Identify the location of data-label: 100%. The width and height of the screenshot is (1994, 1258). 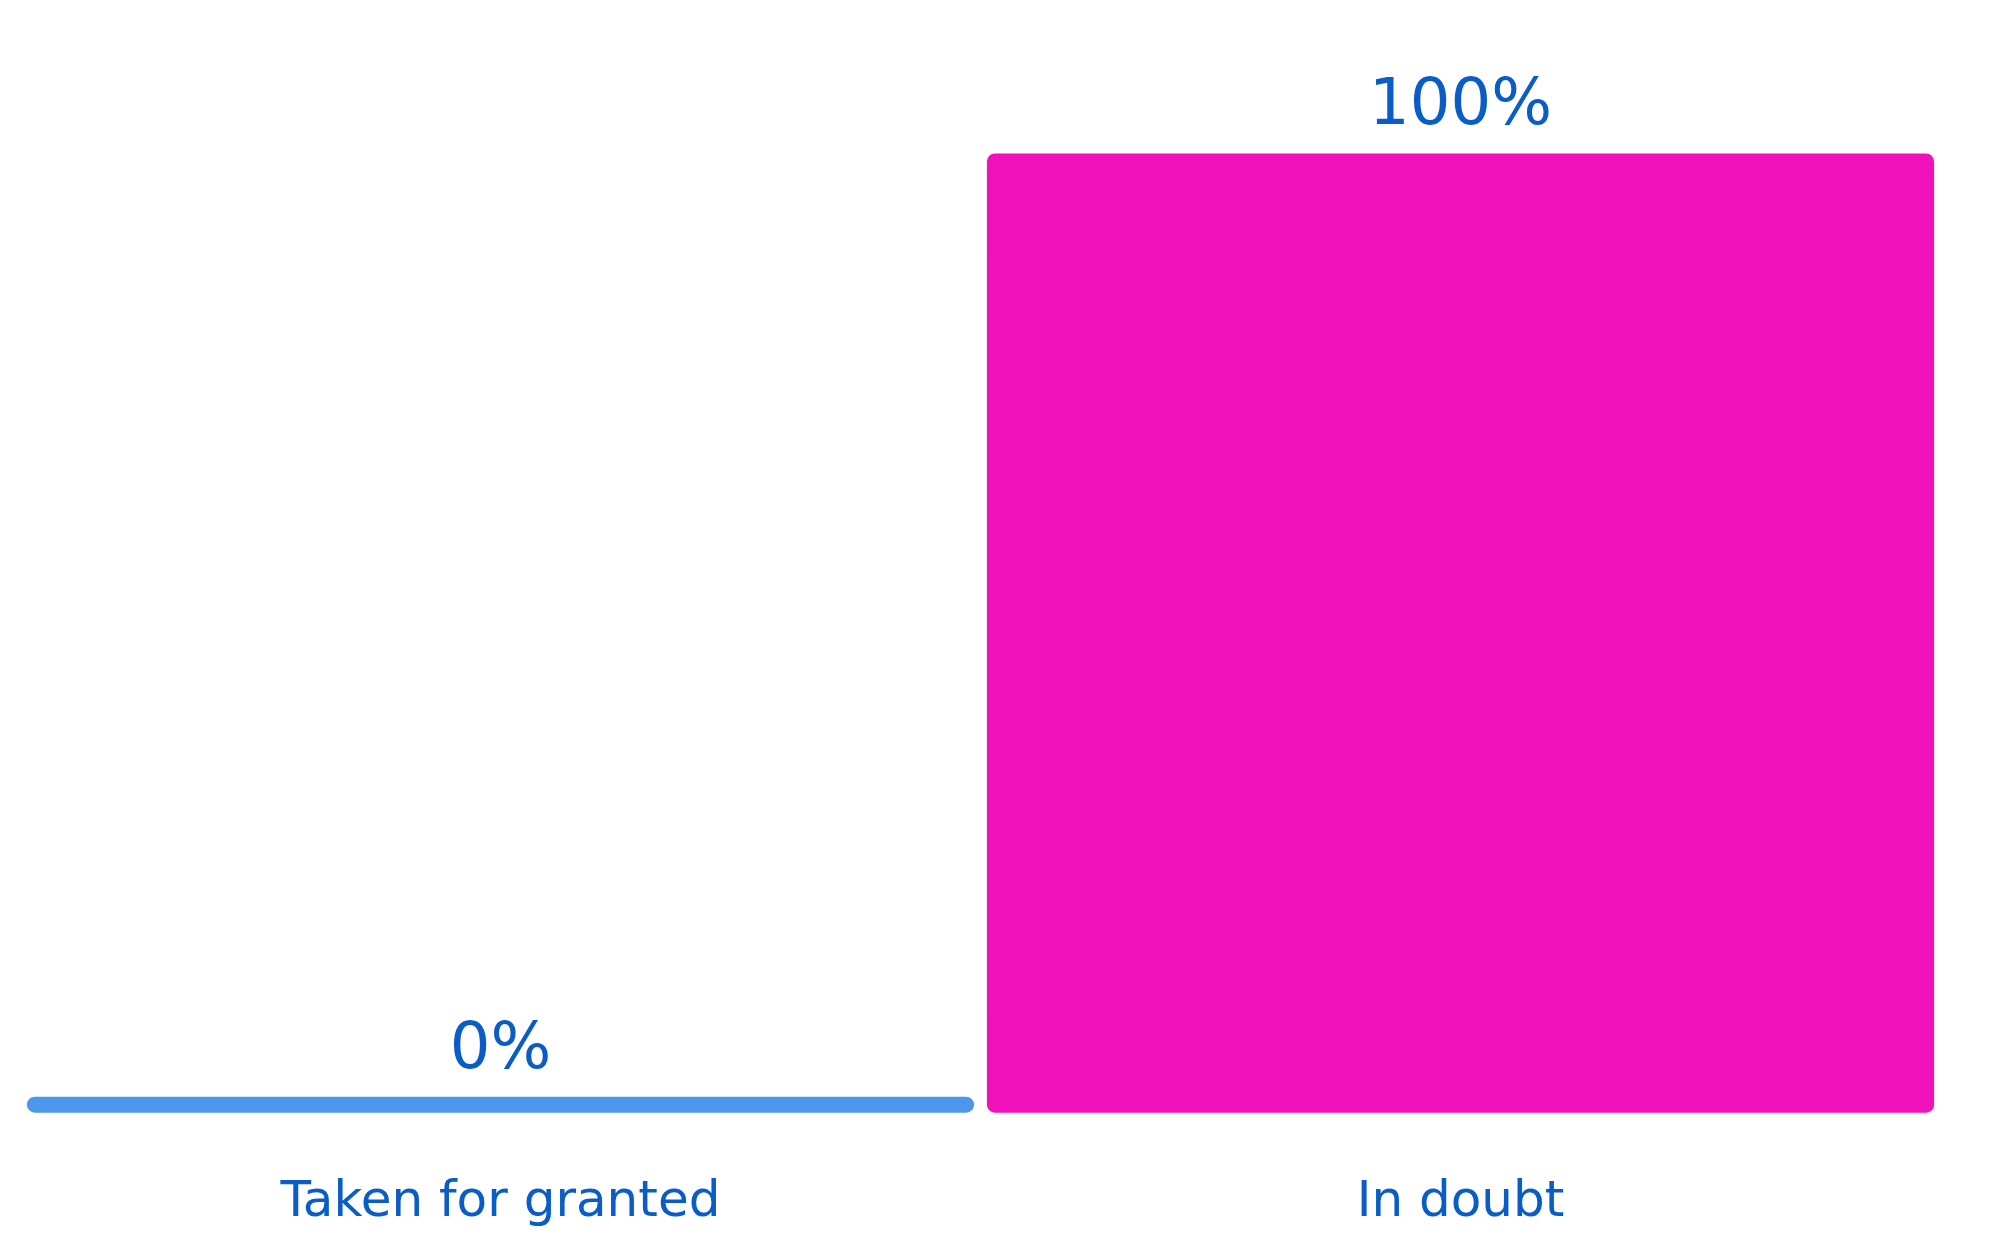
(1460, 102).